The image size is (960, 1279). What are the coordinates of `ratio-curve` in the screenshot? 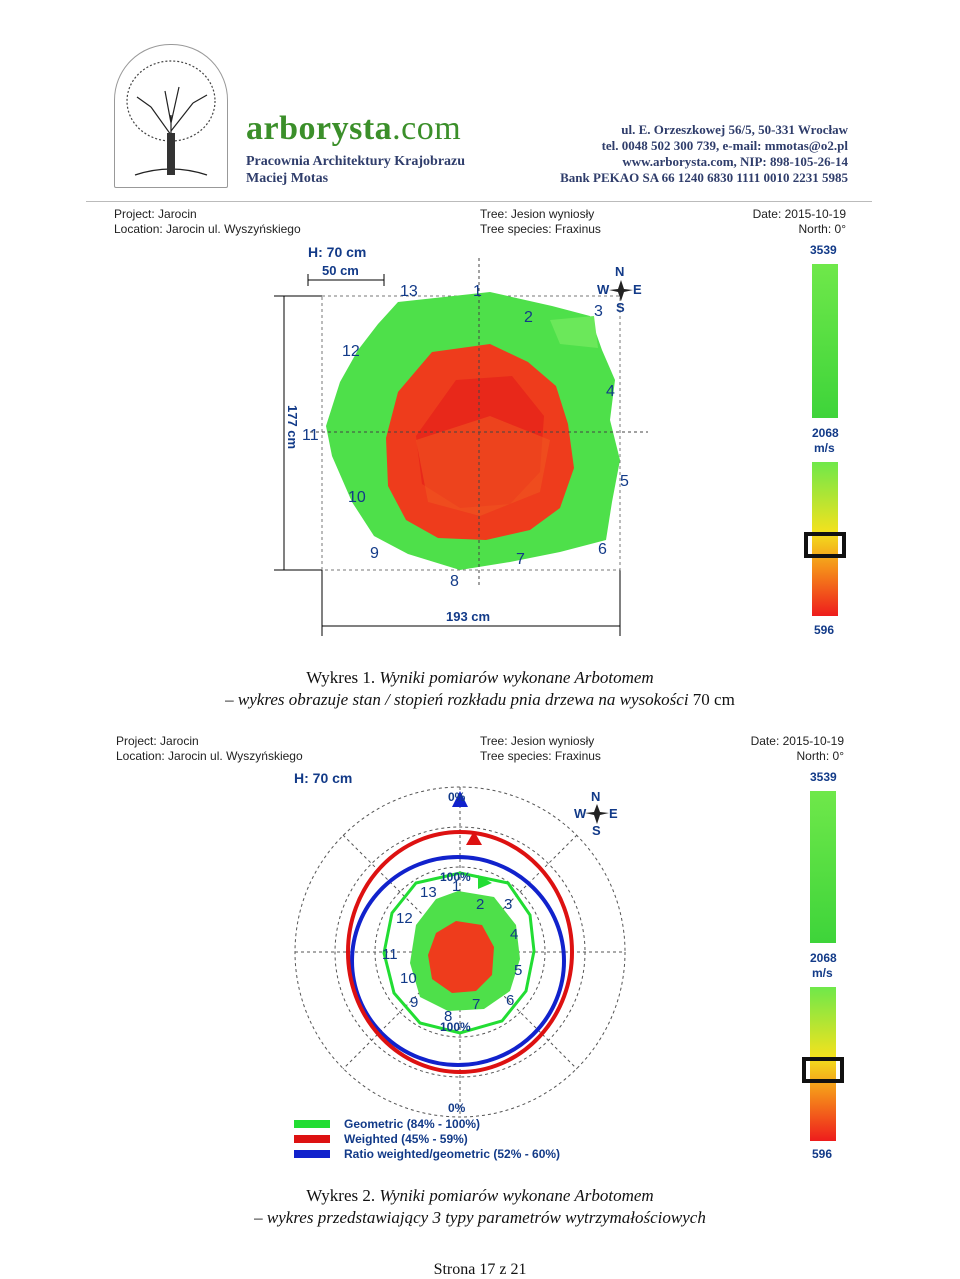 It's located at (458, 961).